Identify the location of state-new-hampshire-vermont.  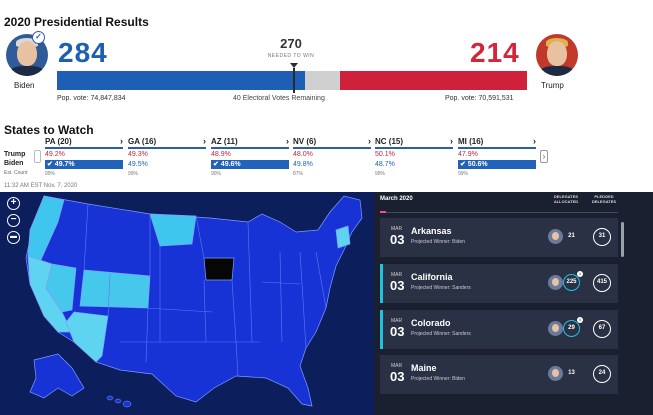
(343, 237).